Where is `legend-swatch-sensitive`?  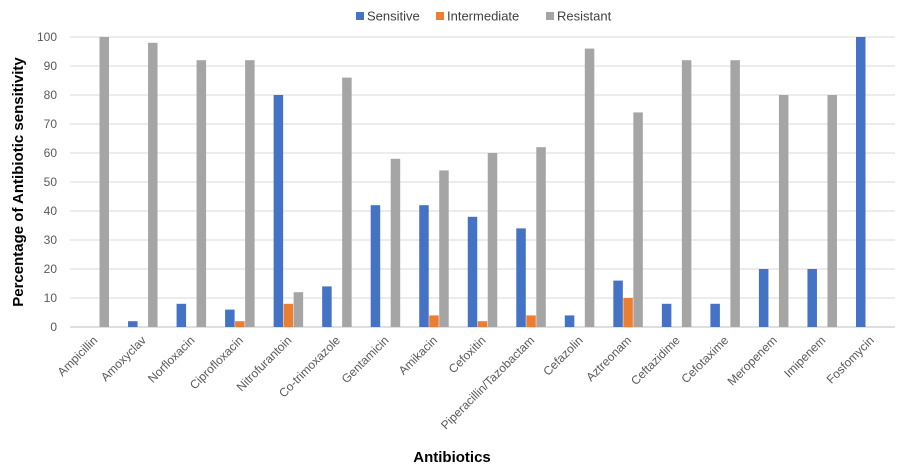 legend-swatch-sensitive is located at coordinates (360, 16).